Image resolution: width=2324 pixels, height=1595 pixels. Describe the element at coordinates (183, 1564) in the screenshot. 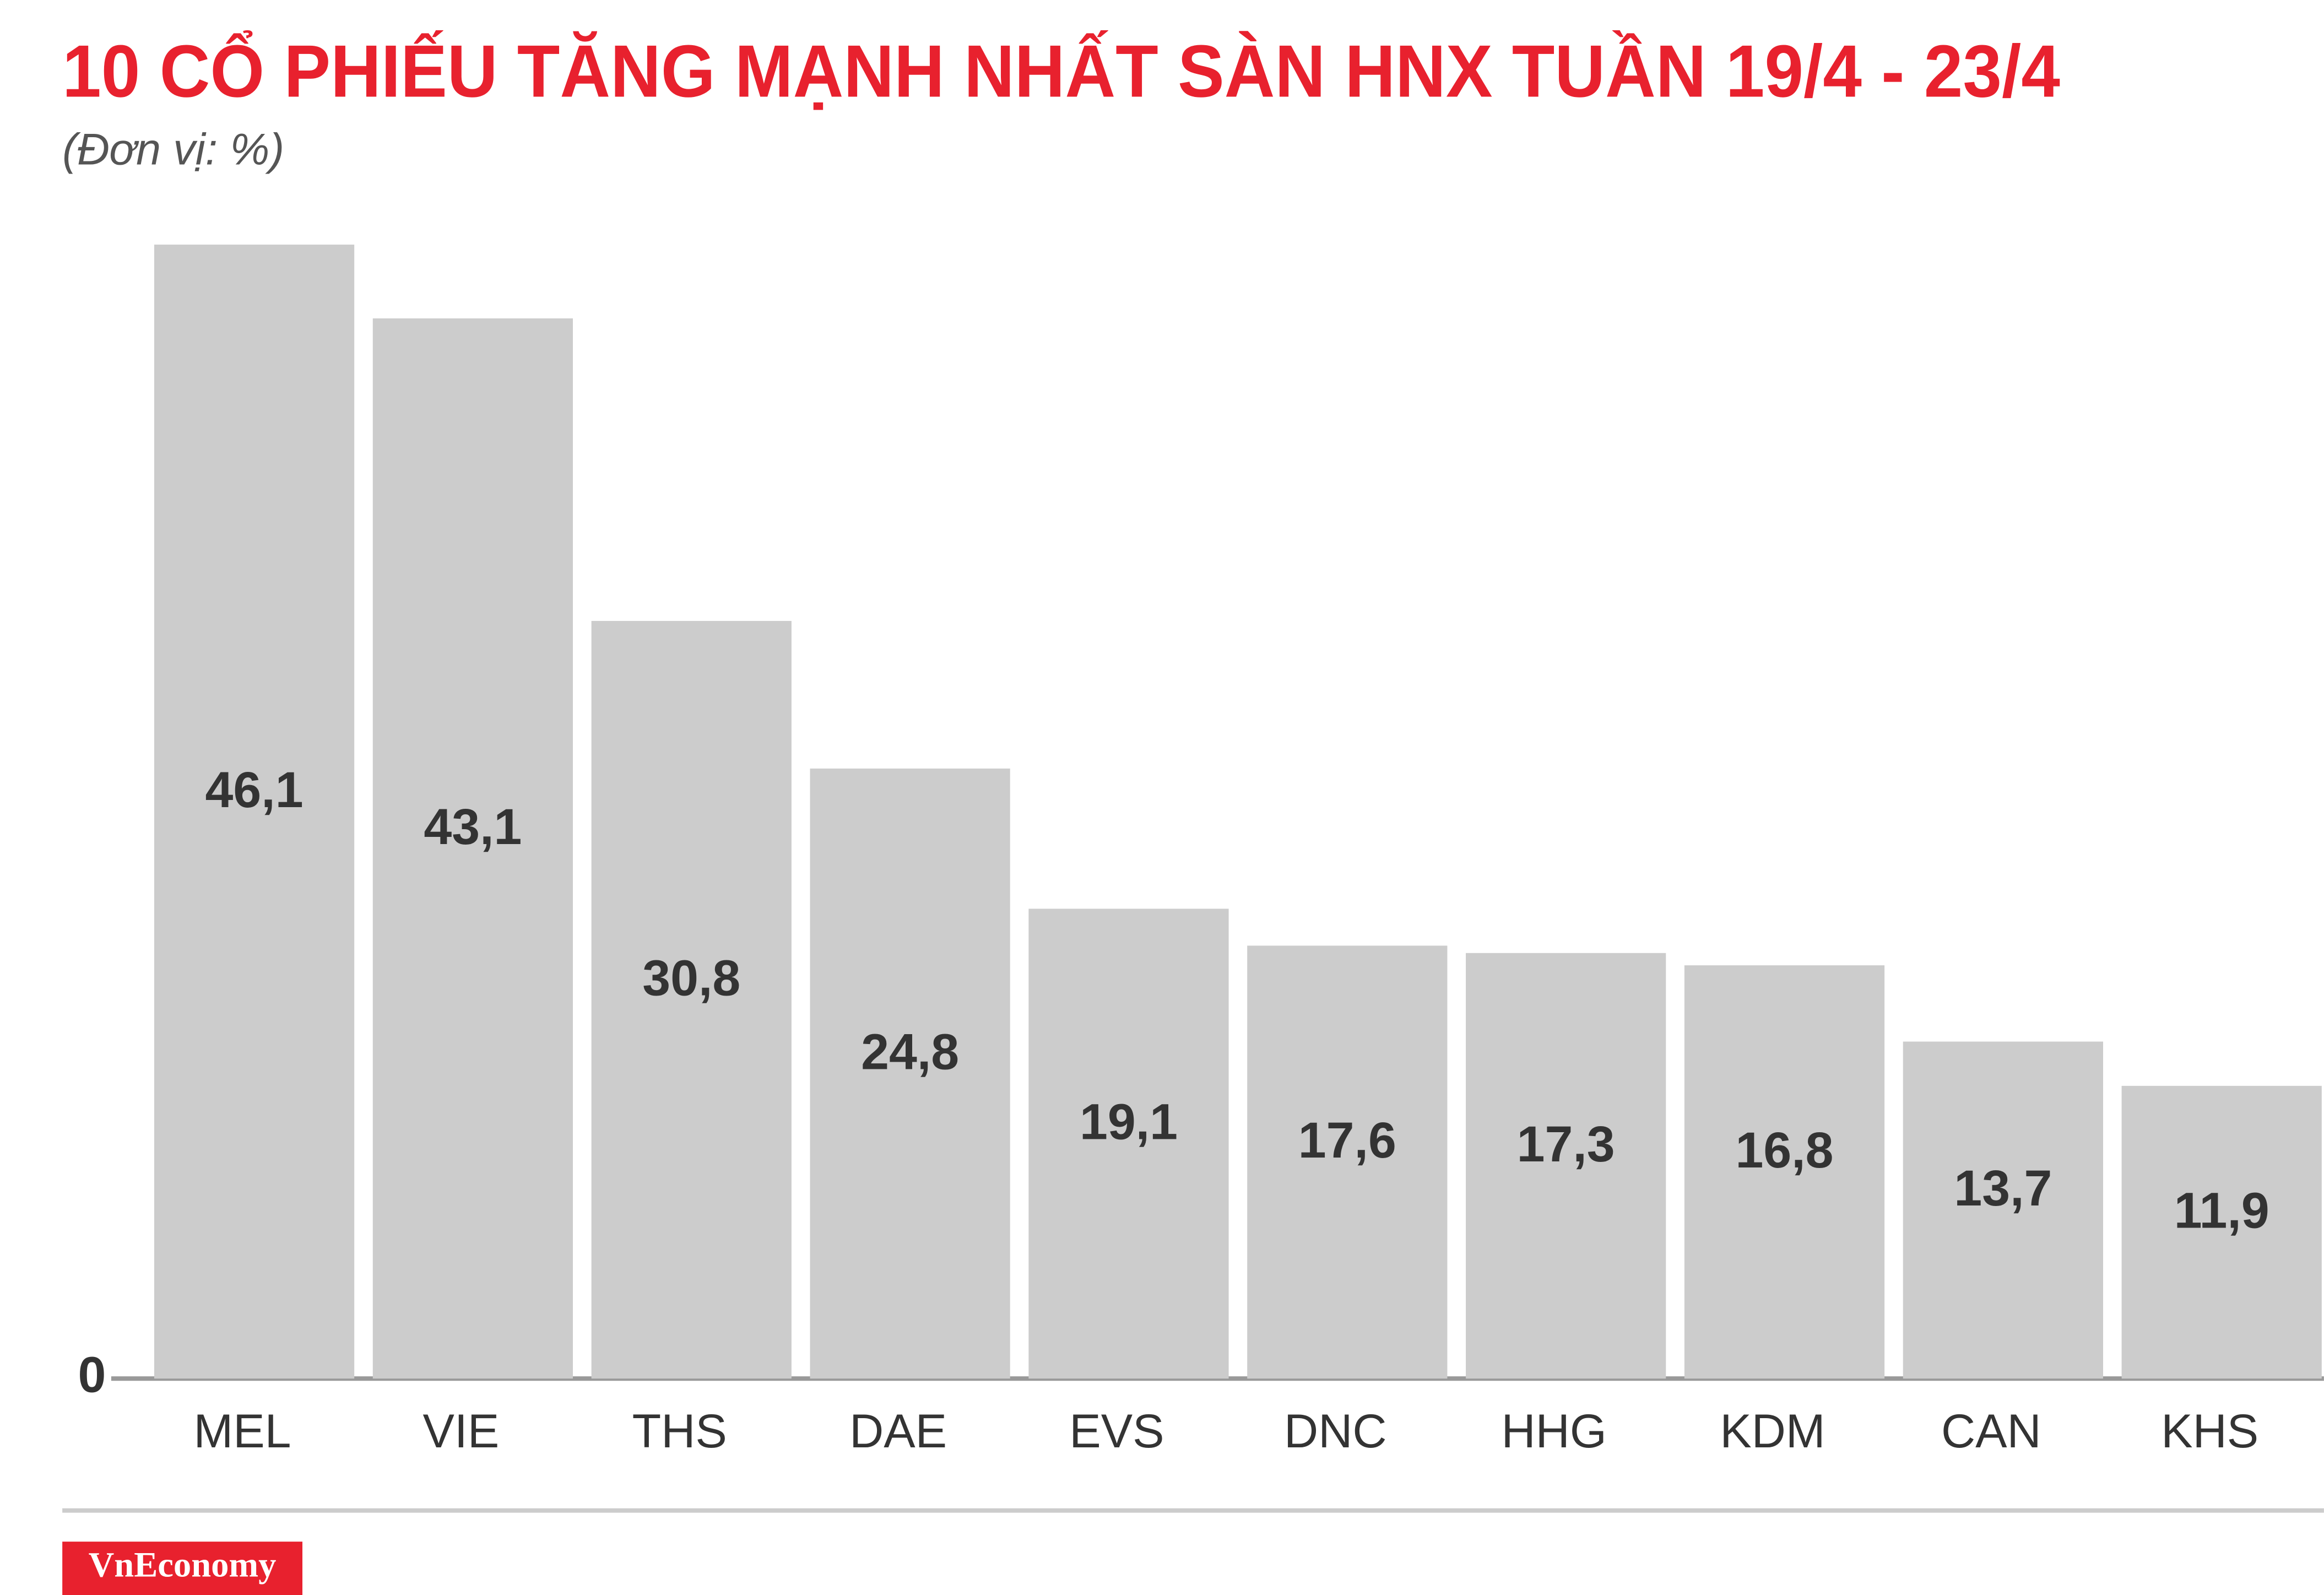

I see `brand-logo: VnEconomy` at that location.